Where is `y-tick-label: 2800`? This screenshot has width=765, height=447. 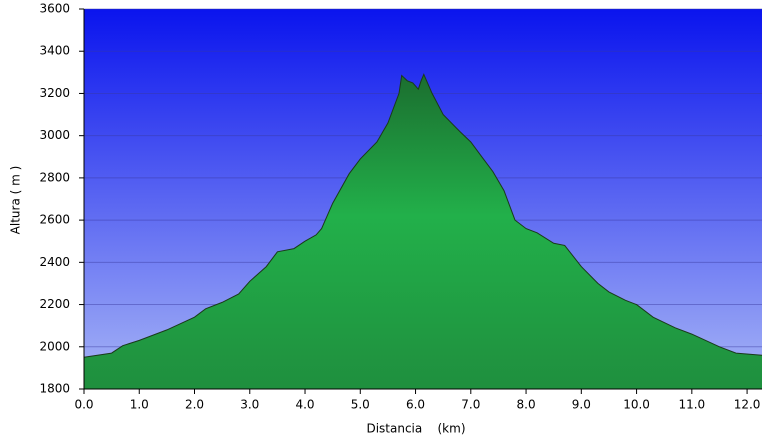 y-tick-label: 2800 is located at coordinates (54, 177).